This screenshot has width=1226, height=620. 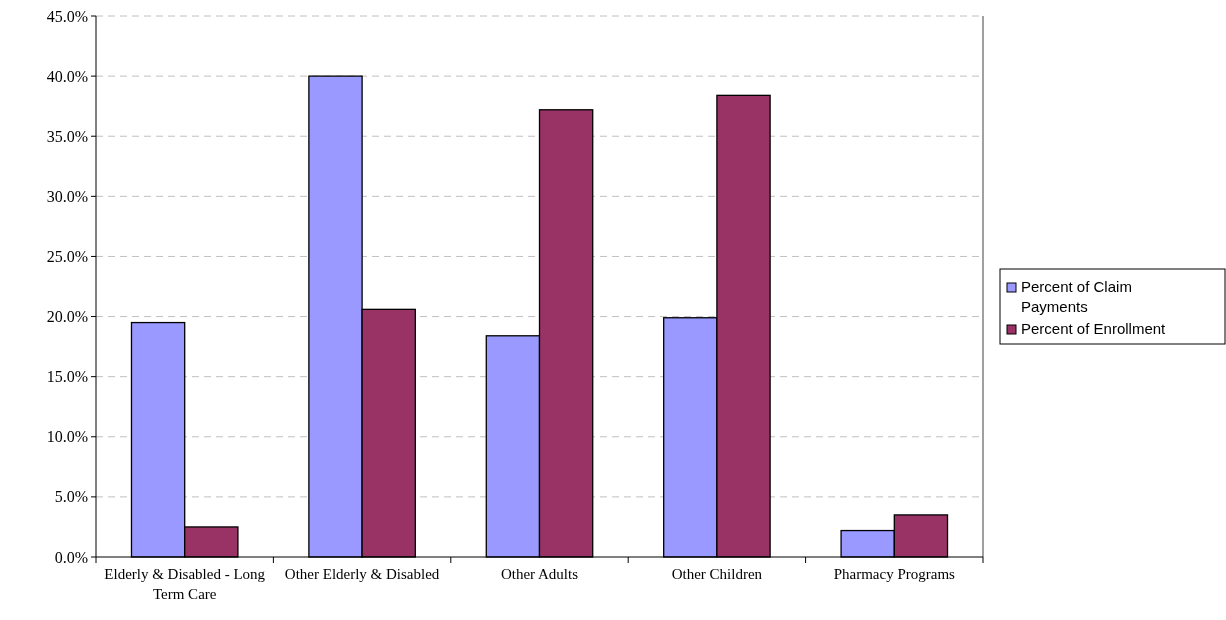 What do you see at coordinates (185, 584) in the screenshot?
I see `x-tick-label: Elderly & Disabled - Long Term Care` at bounding box center [185, 584].